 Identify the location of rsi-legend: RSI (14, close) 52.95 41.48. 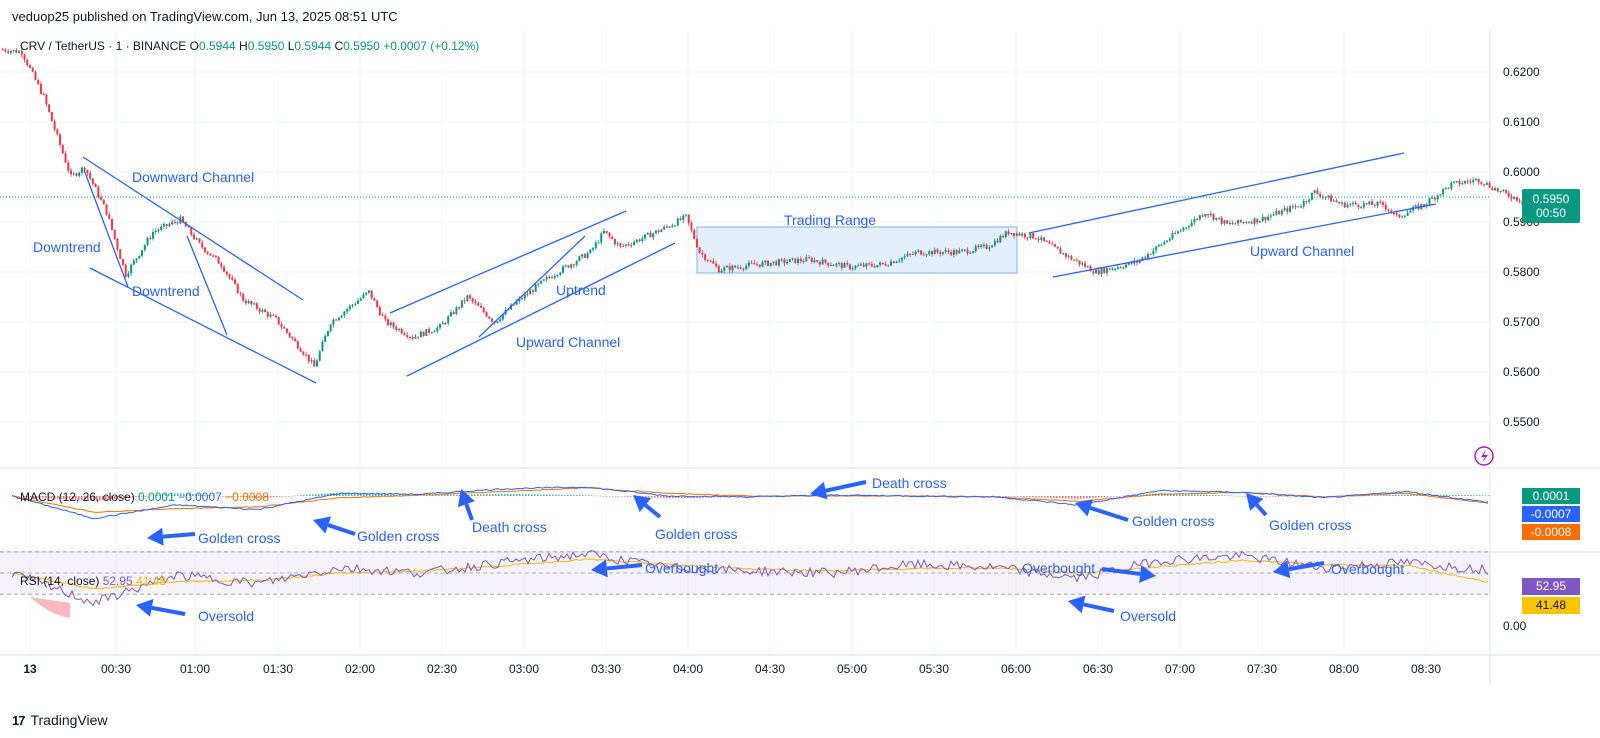
(93, 581).